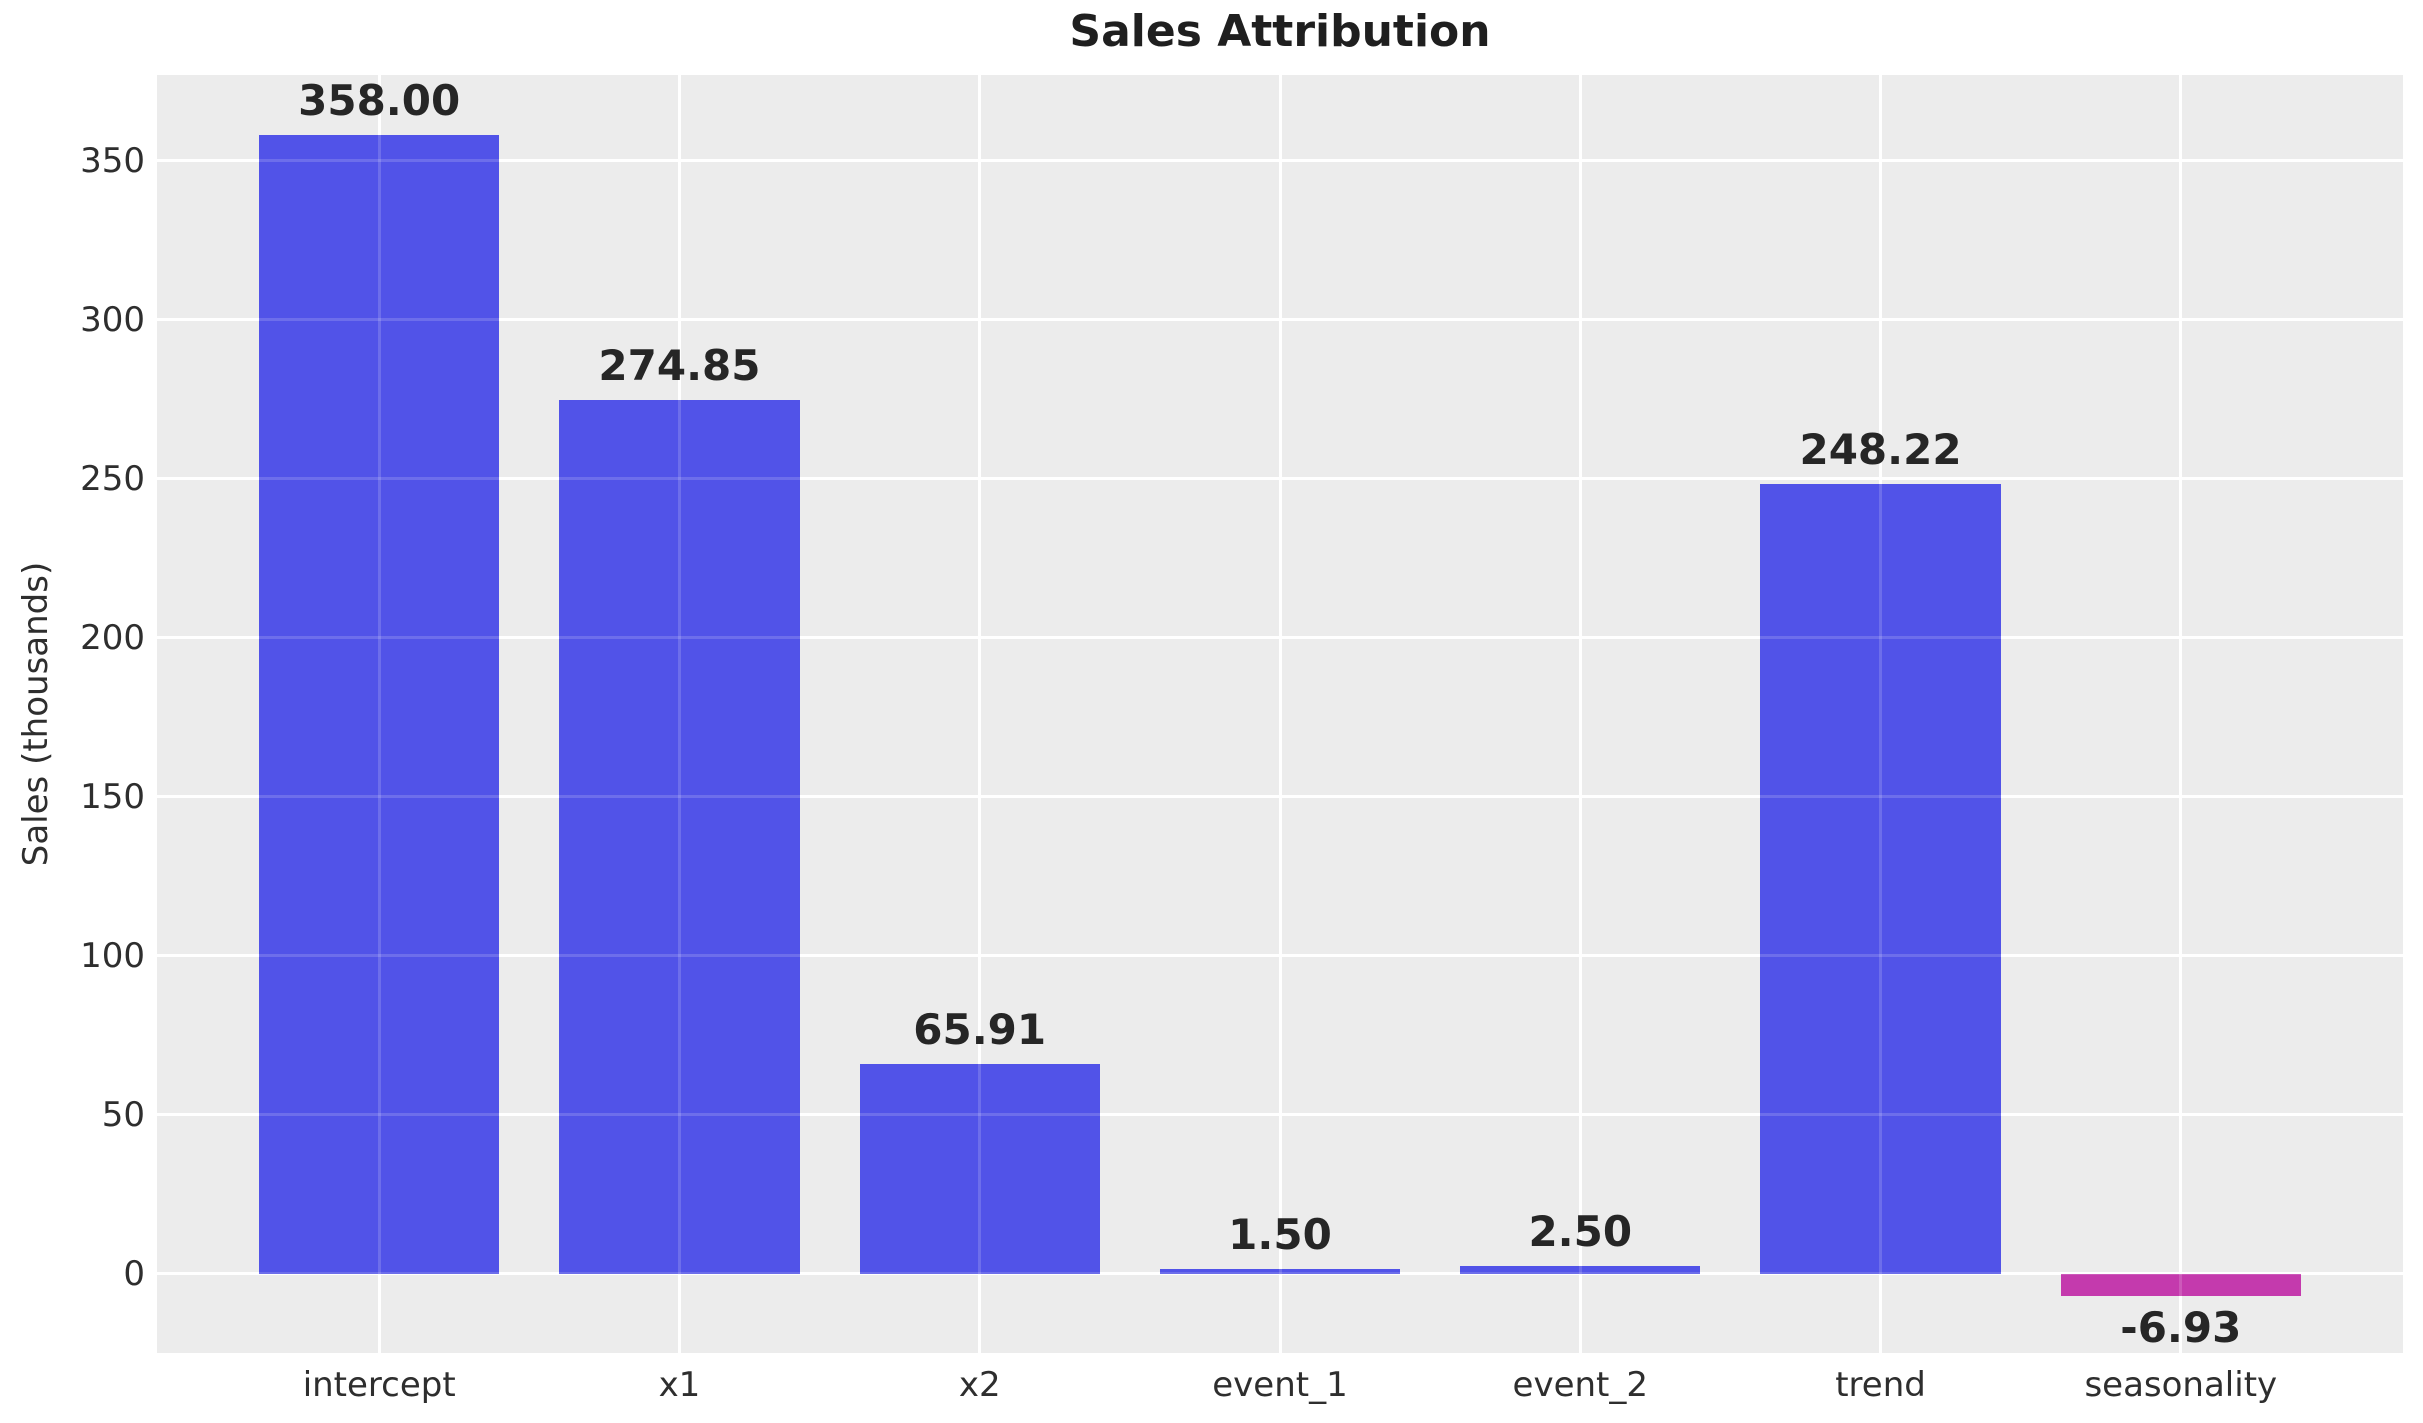 Image resolution: width=2423 pixels, height=1423 pixels. Describe the element at coordinates (134, 1273) in the screenshot. I see `y-tick-label: 0` at that location.